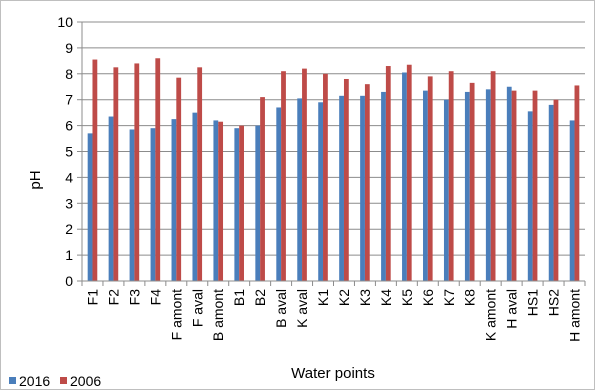 Image resolution: width=595 pixels, height=390 pixels. What do you see at coordinates (428, 297) in the screenshot?
I see `x-tick-label: K6` at bounding box center [428, 297].